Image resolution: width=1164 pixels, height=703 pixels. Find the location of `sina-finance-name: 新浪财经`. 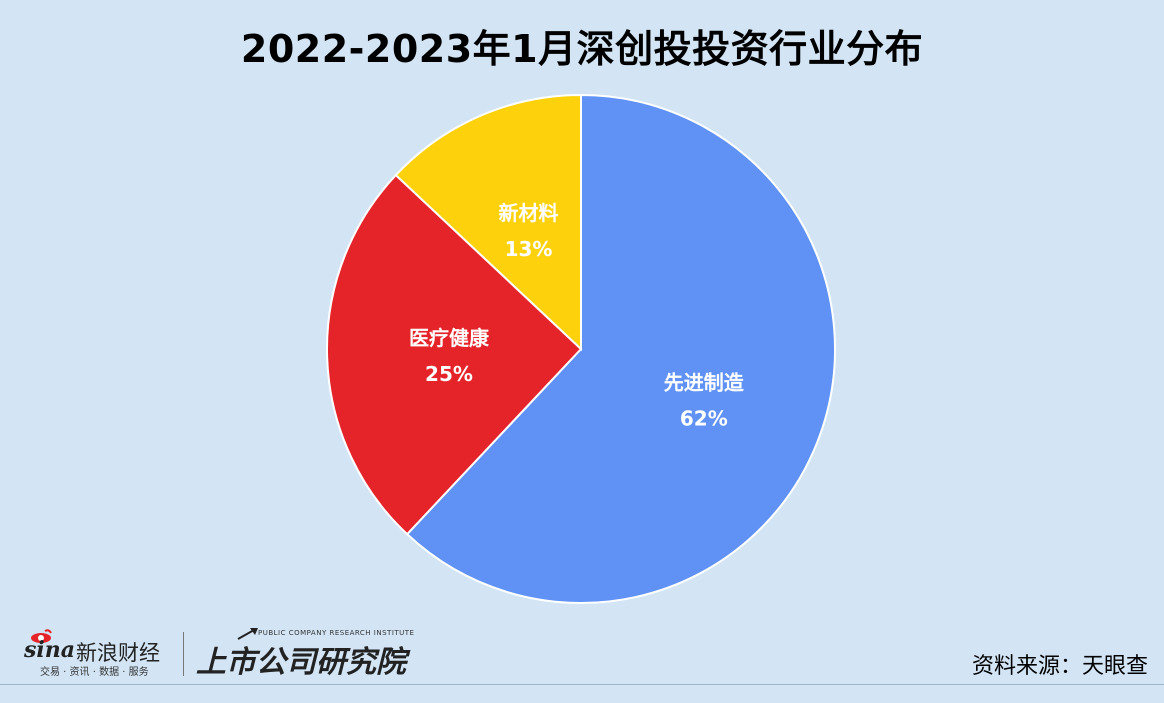

sina-finance-name: 新浪财经 is located at coordinates (118, 653).